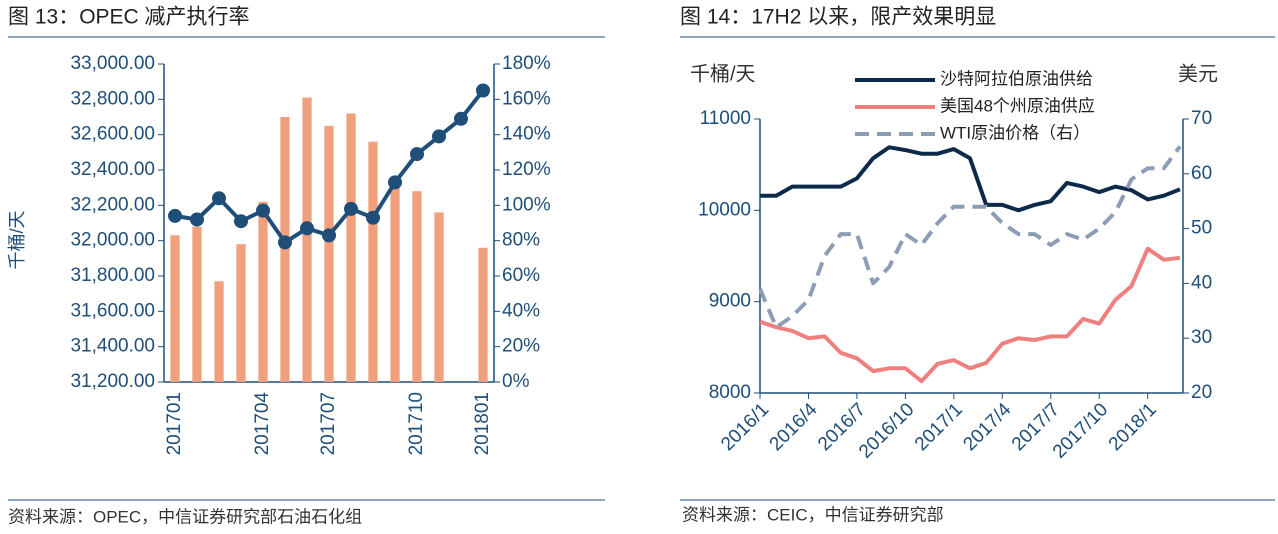 The height and width of the screenshot is (534, 1278). What do you see at coordinates (526, 98) in the screenshot?
I see `y2-tick-label: 160%` at bounding box center [526, 98].